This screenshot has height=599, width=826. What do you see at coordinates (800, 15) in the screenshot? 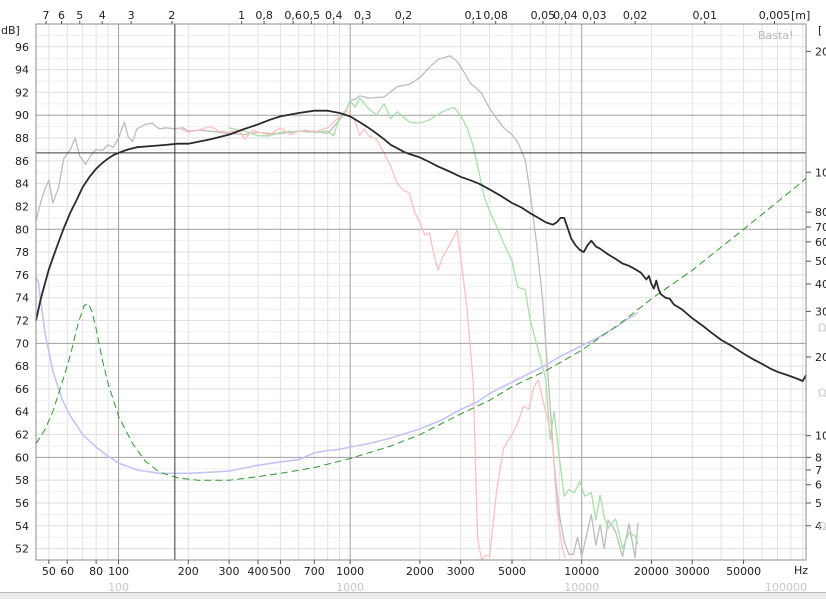
I see `top-axis-unit: [m]` at bounding box center [800, 15].